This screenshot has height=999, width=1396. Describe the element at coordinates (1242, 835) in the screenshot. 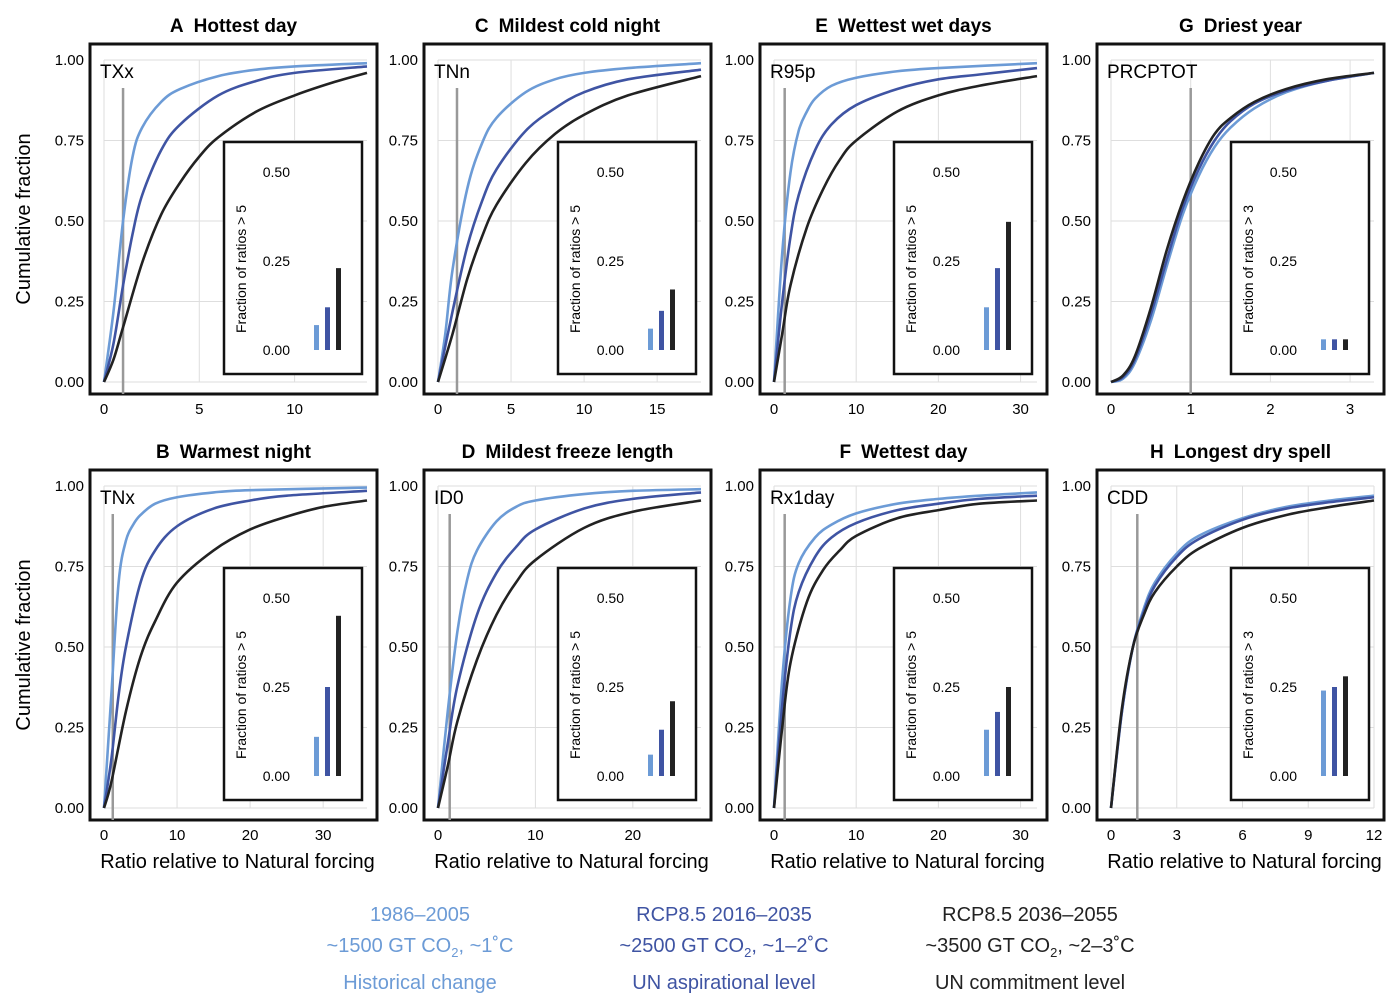

I see `x-tick-label: 6` at that location.